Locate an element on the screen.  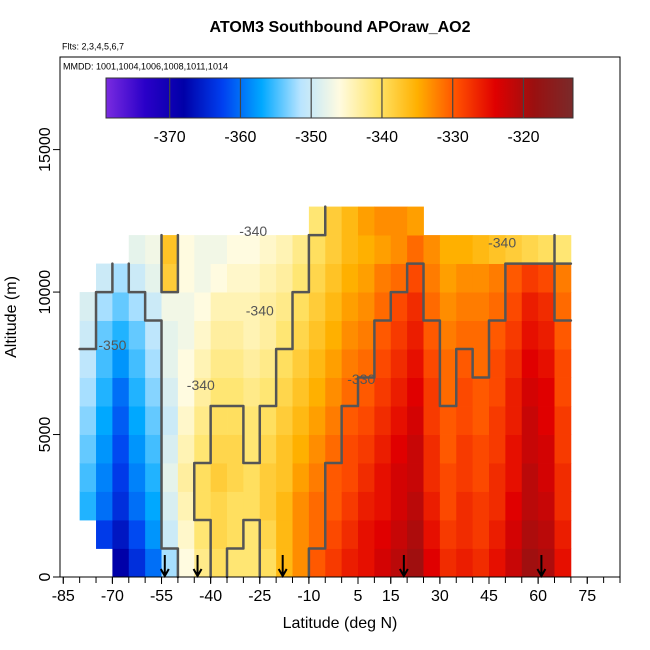
colorbar-tick-label: -360 is located at coordinates (240, 137).